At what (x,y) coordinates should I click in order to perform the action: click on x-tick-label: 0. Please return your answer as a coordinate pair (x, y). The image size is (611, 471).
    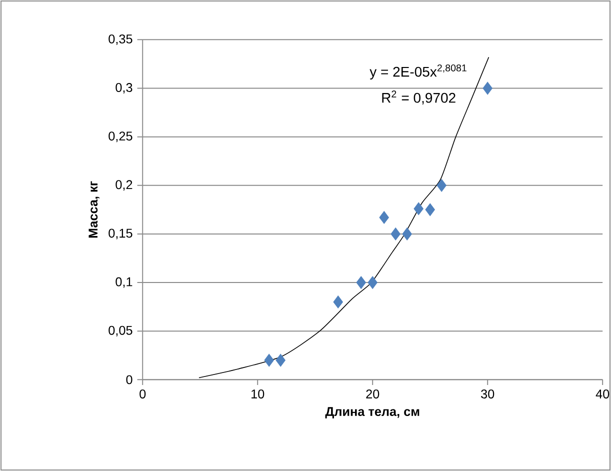
    Looking at the image, I should click on (143, 393).